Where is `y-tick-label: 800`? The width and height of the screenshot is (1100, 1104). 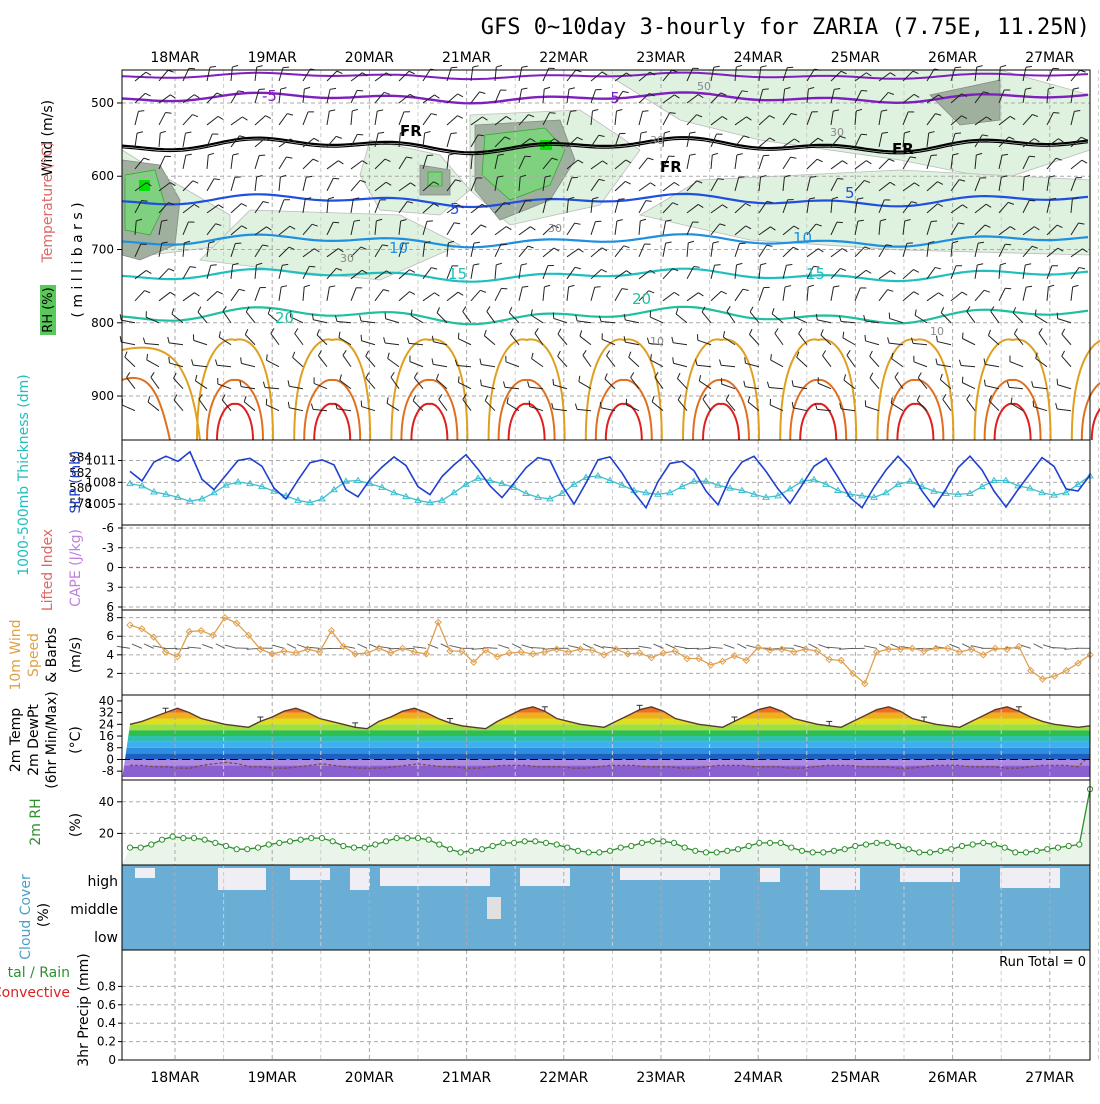 y-tick-label: 800 is located at coordinates (102, 323).